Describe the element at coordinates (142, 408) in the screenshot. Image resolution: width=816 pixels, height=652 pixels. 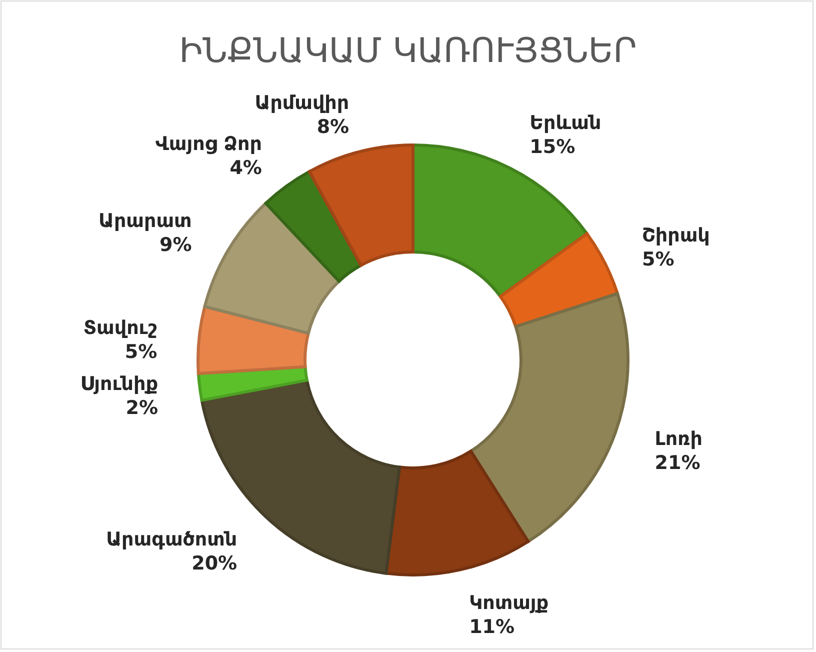
I see `data-label: 2%` at that location.